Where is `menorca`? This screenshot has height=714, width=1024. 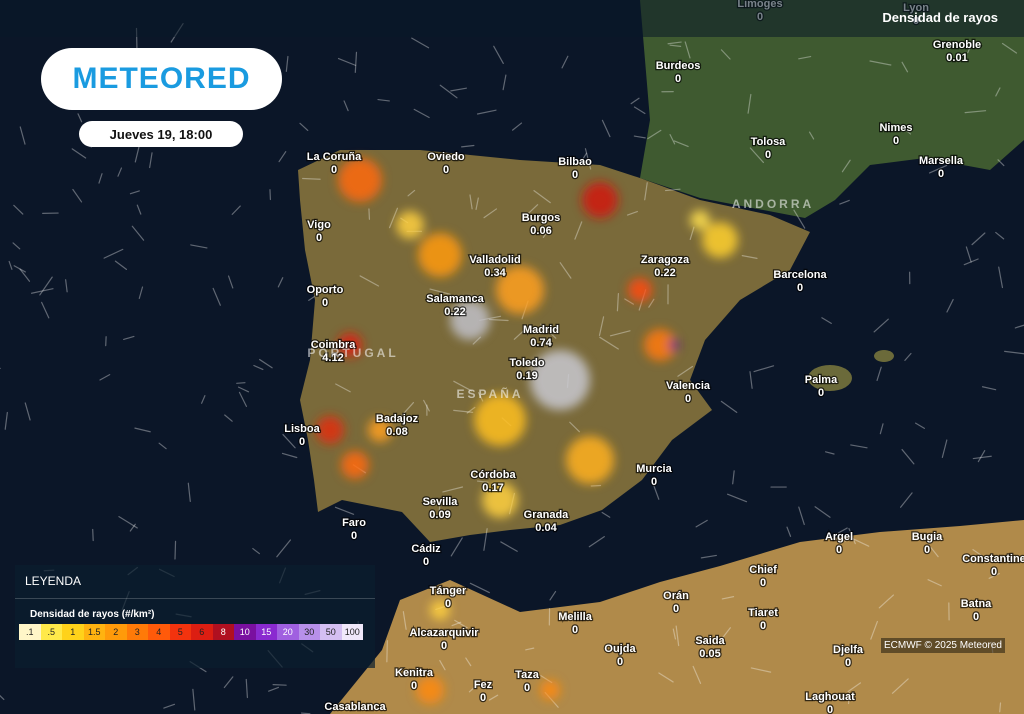 menorca is located at coordinates (884, 356).